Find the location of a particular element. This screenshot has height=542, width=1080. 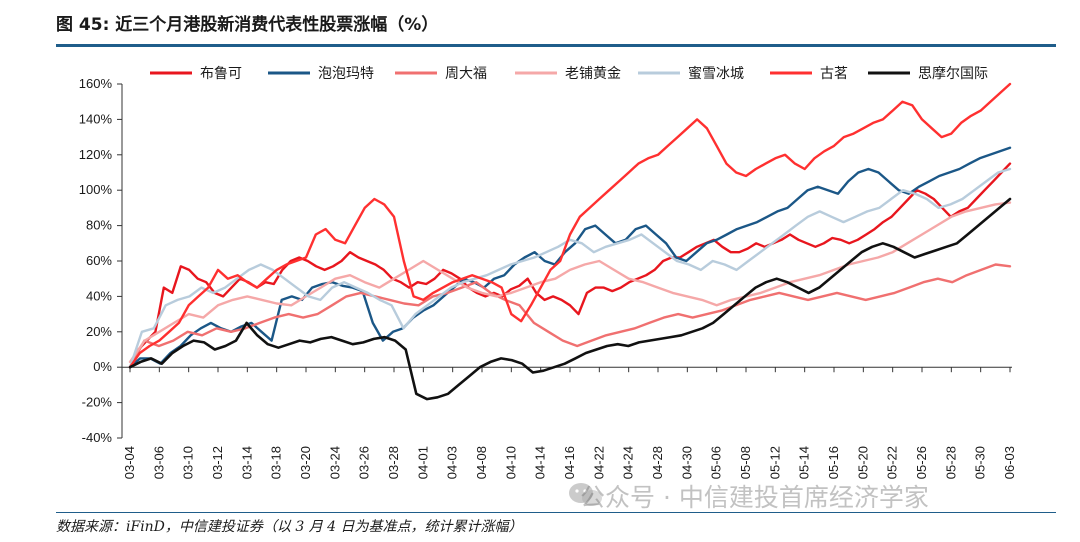

x-tick-label: 03-24 is located at coordinates (334, 462).